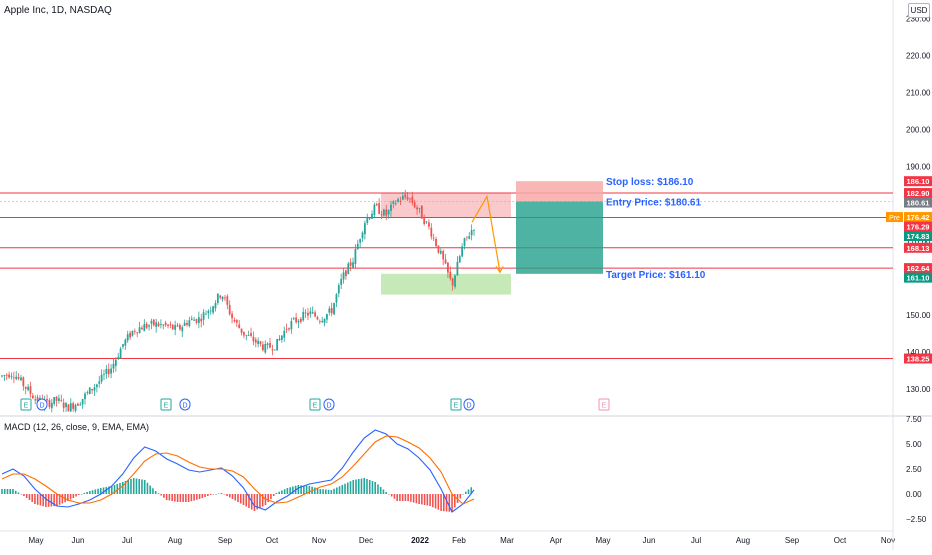  Describe the element at coordinates (446, 284) in the screenshot. I see `support-zone` at that location.